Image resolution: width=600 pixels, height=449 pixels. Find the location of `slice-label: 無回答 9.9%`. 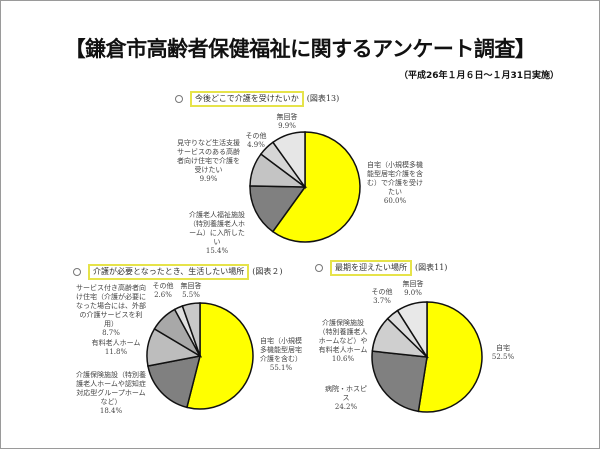

slice-label: 無回答 9.9% is located at coordinates (287, 122).